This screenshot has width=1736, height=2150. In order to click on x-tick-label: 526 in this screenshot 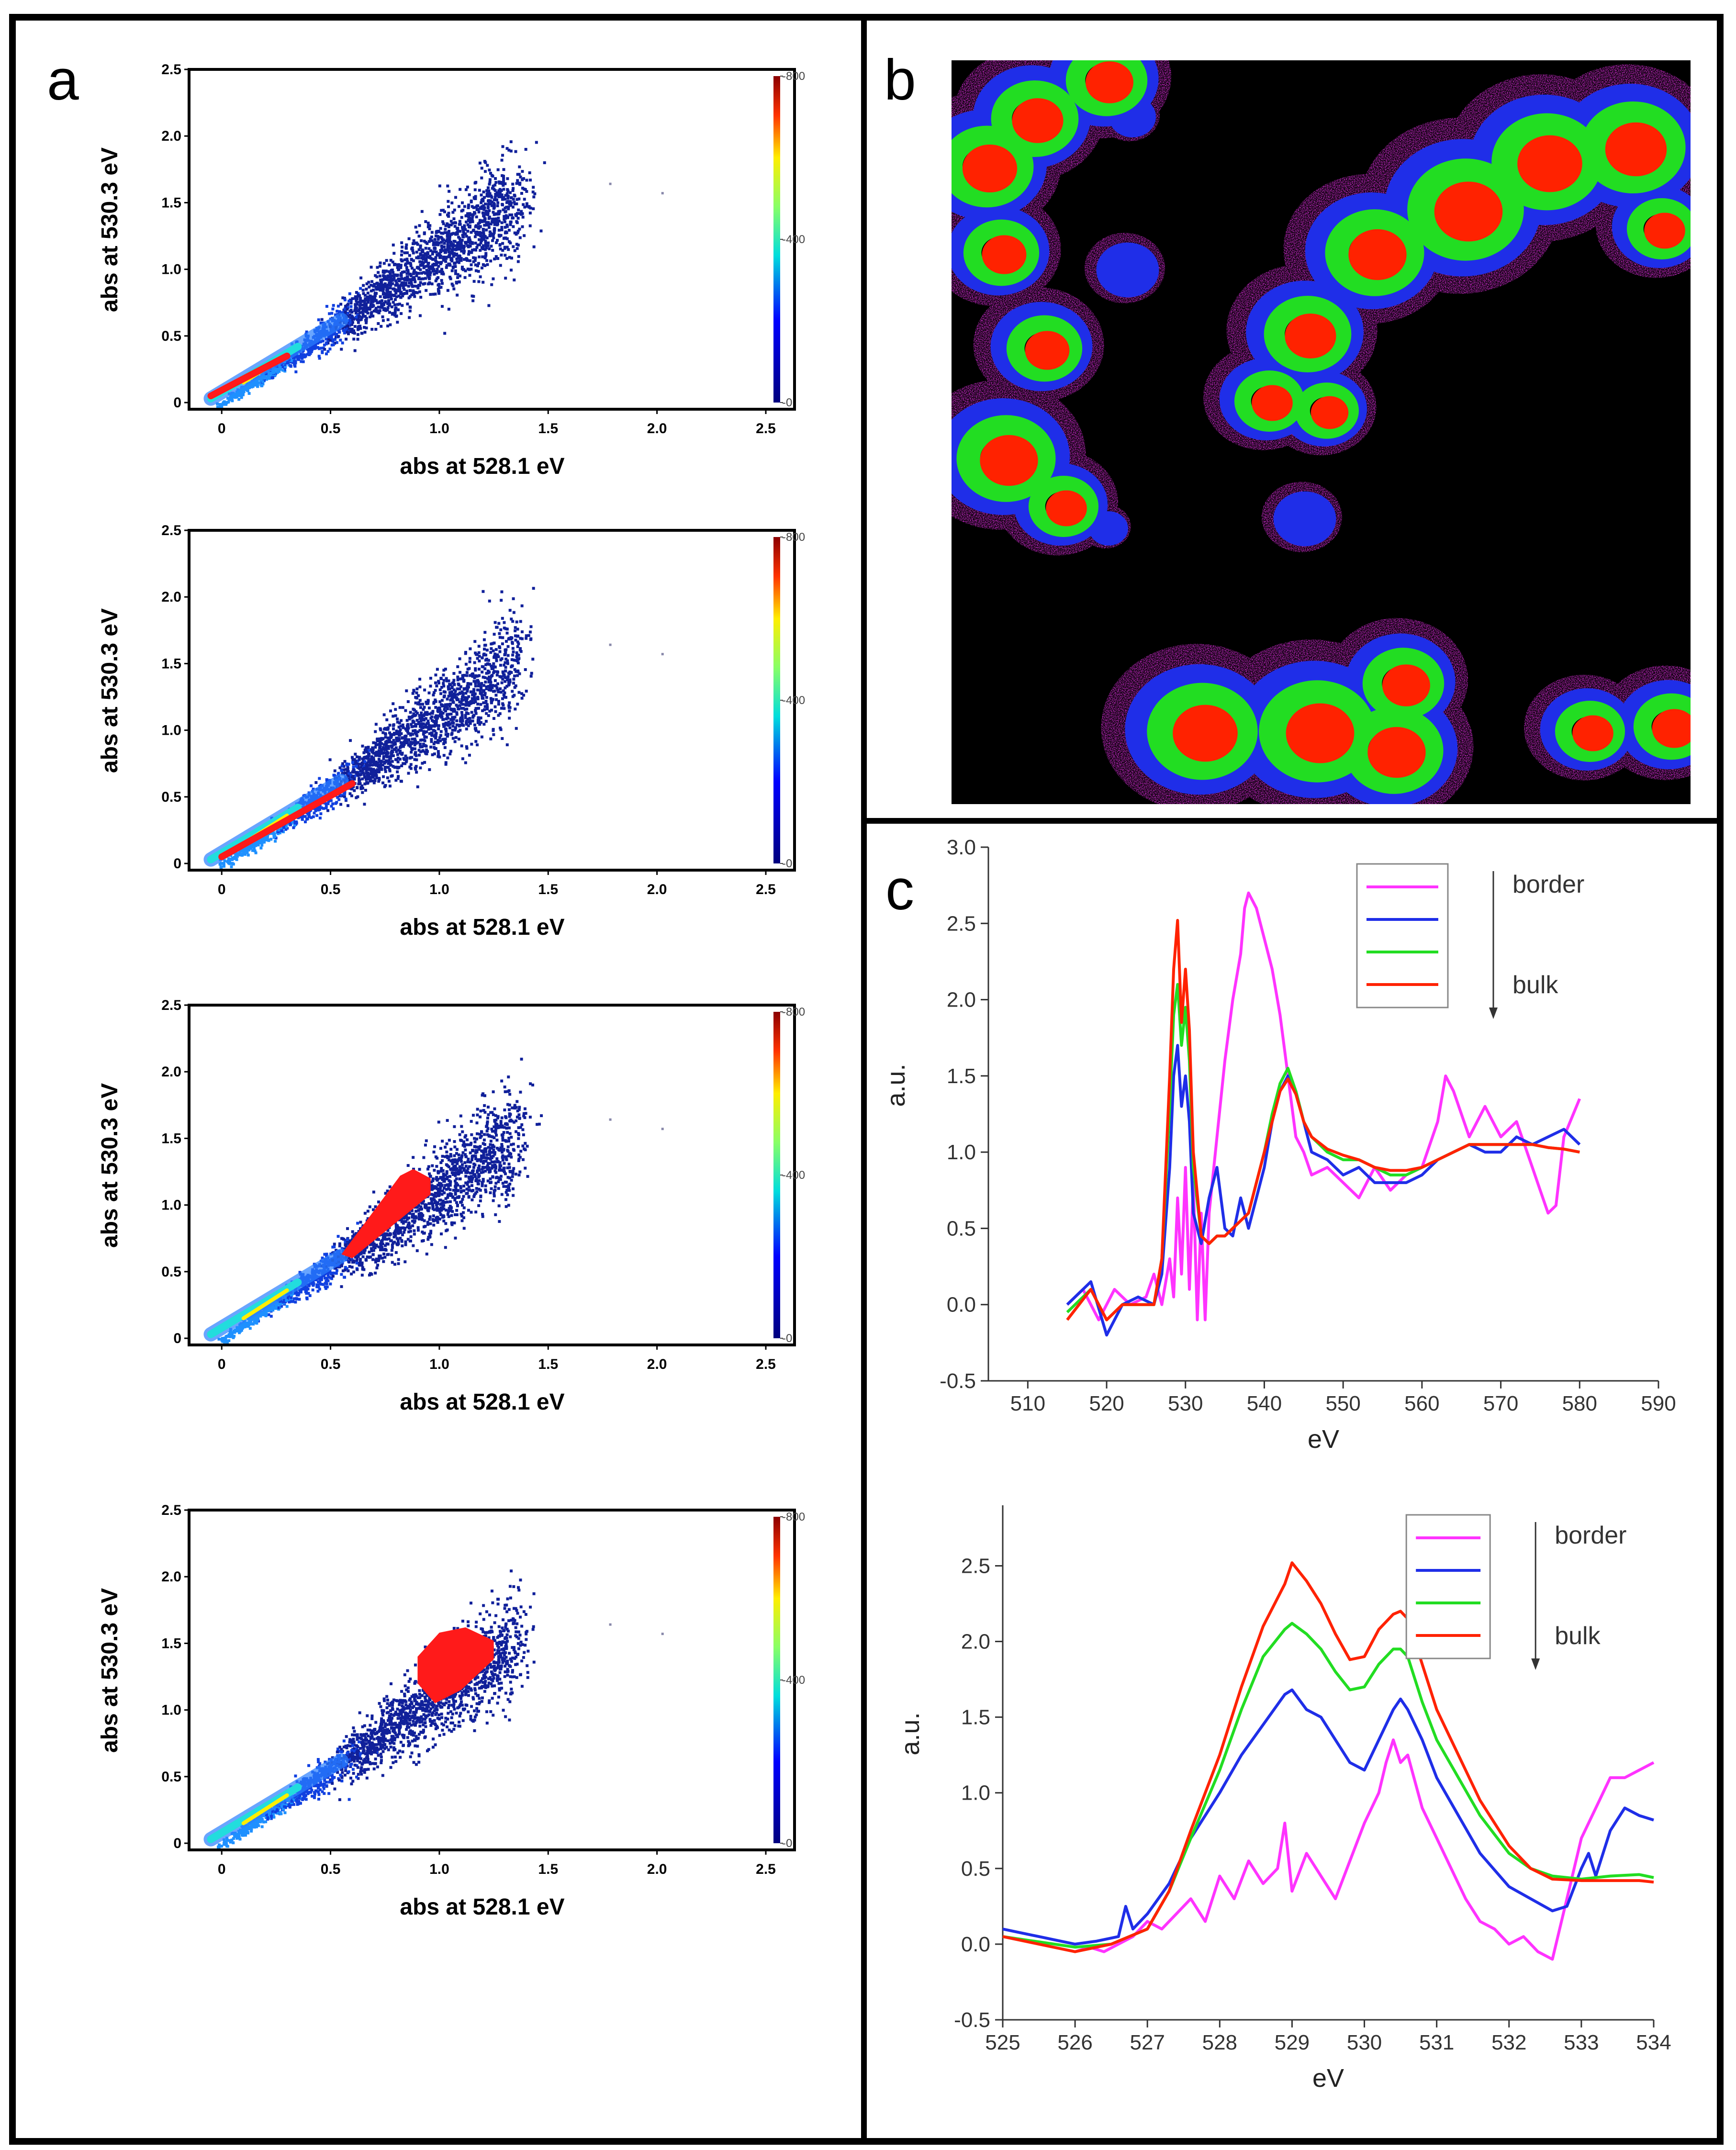, I will do `click(1074, 2042)`.